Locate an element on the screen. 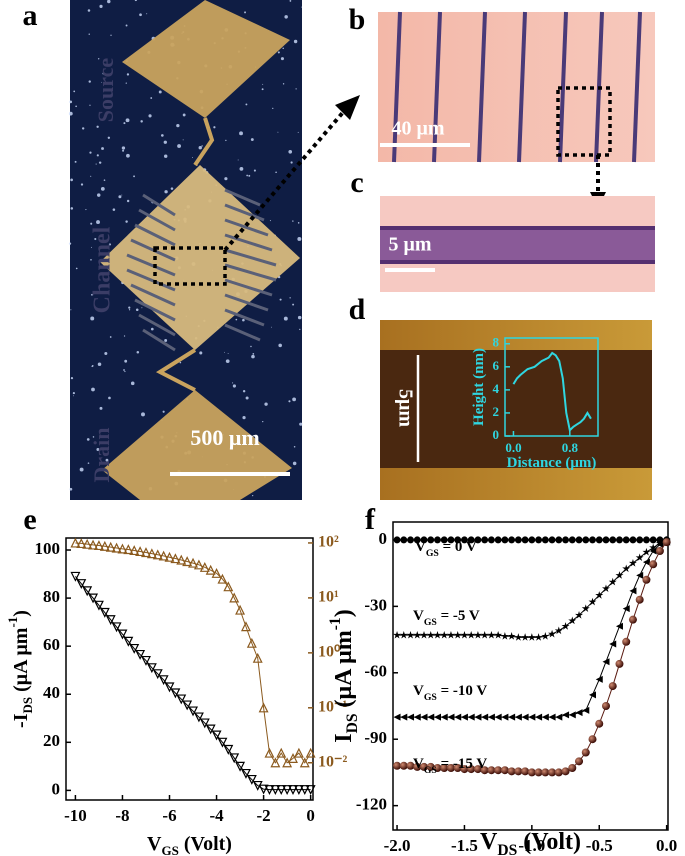  series-line is located at coordinates (552, 392).